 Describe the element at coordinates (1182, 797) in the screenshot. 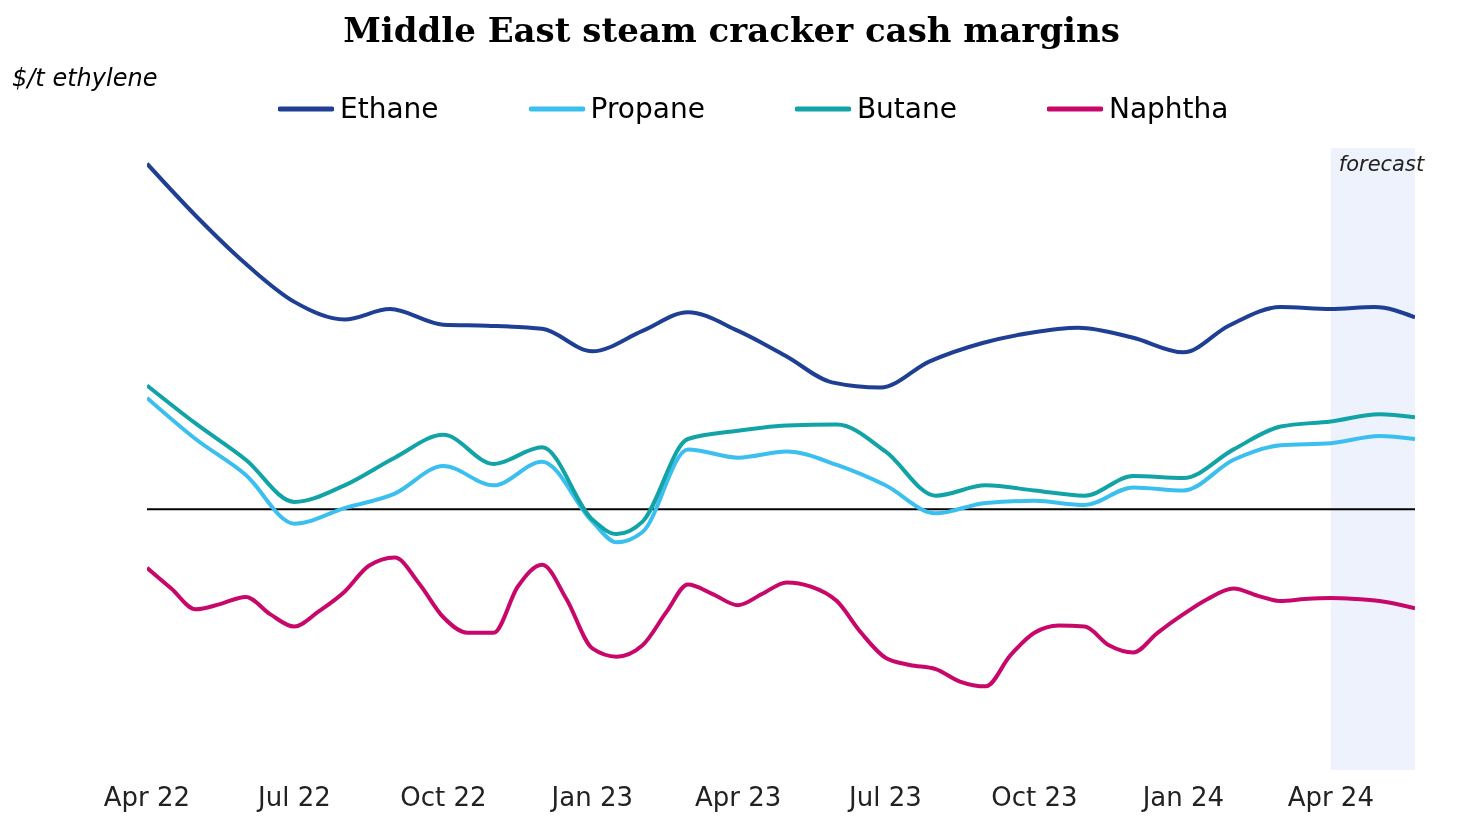

I see `x-tick-label: Jan 24` at that location.